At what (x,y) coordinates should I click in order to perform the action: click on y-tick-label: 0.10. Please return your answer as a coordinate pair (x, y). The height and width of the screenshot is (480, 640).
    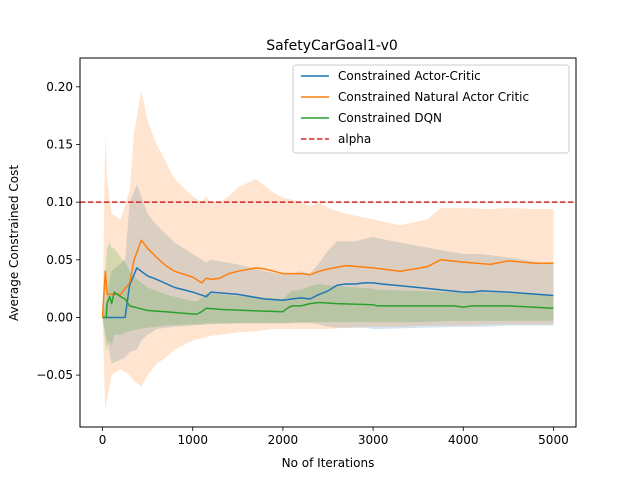
    Looking at the image, I should click on (59, 202).